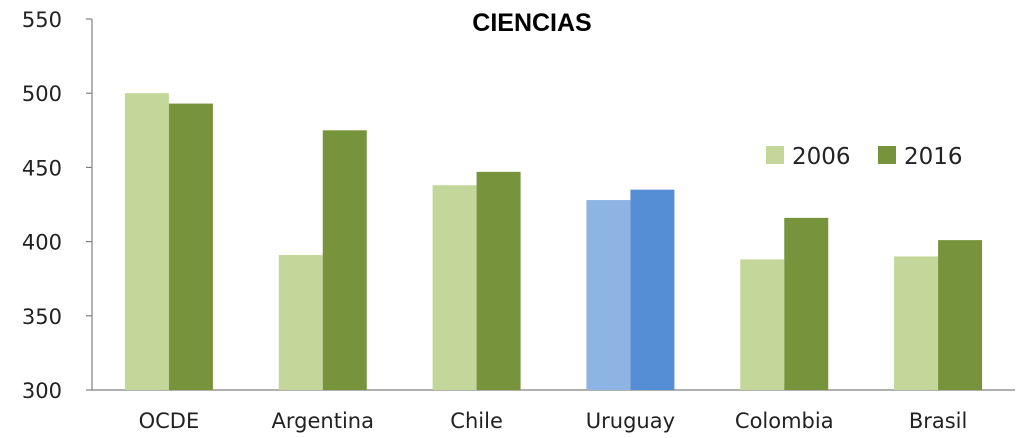  What do you see at coordinates (916, 323) in the screenshot?
I see `bar-brasil-2006` at bounding box center [916, 323].